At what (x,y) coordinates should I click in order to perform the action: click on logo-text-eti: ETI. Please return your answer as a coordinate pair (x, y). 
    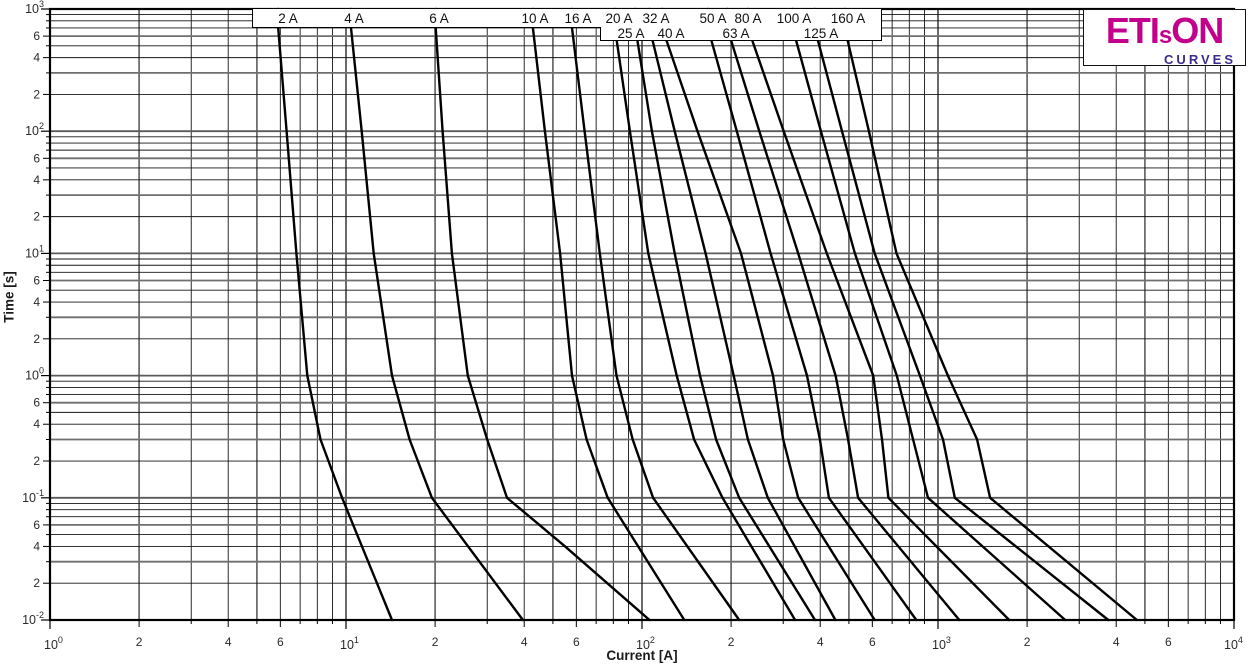
    Looking at the image, I should click on (1132, 30).